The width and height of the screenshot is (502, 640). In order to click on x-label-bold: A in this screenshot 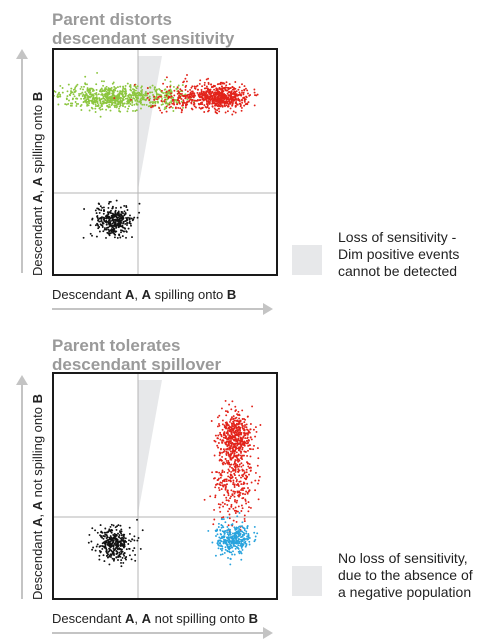, I will do `click(130, 618)`.